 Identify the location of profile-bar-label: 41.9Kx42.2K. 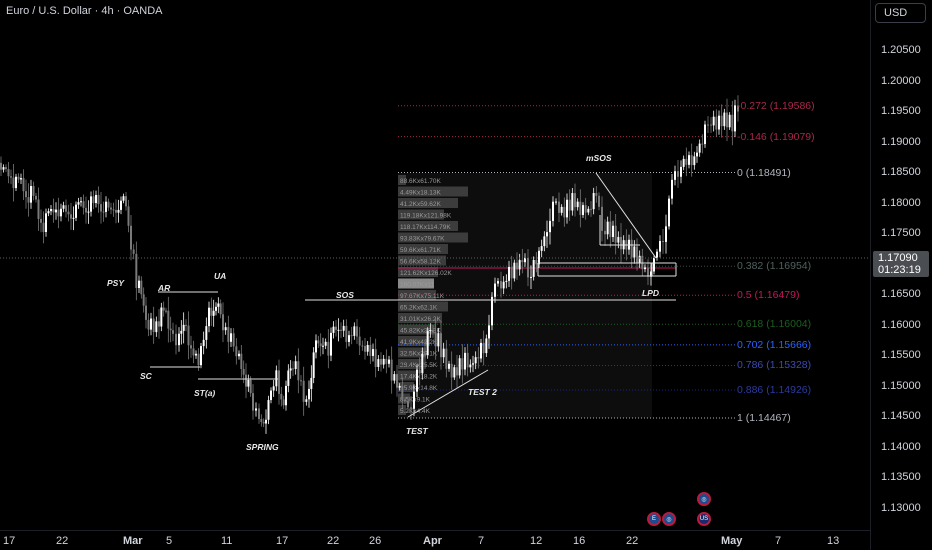
(419, 342).